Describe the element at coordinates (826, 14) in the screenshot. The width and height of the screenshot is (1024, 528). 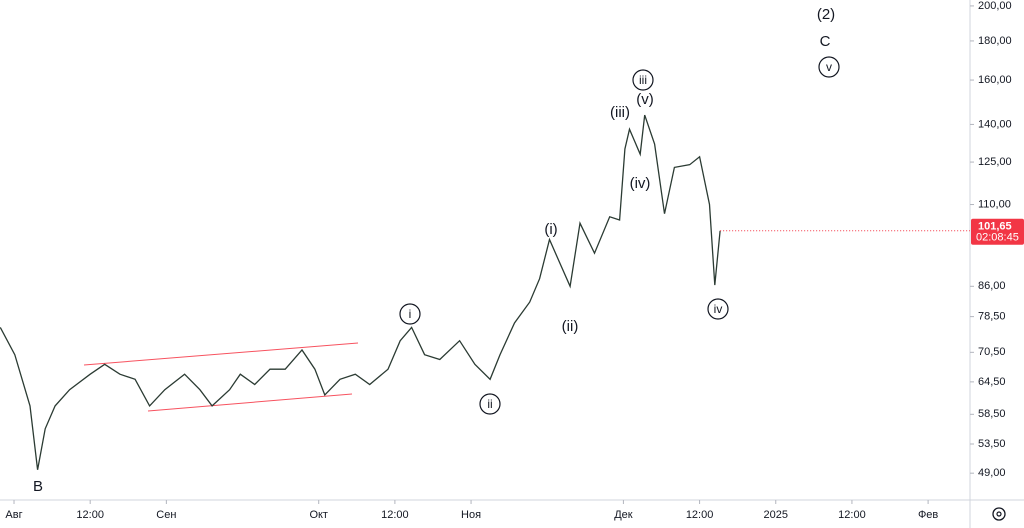
I see `wave-label: (2)` at that location.